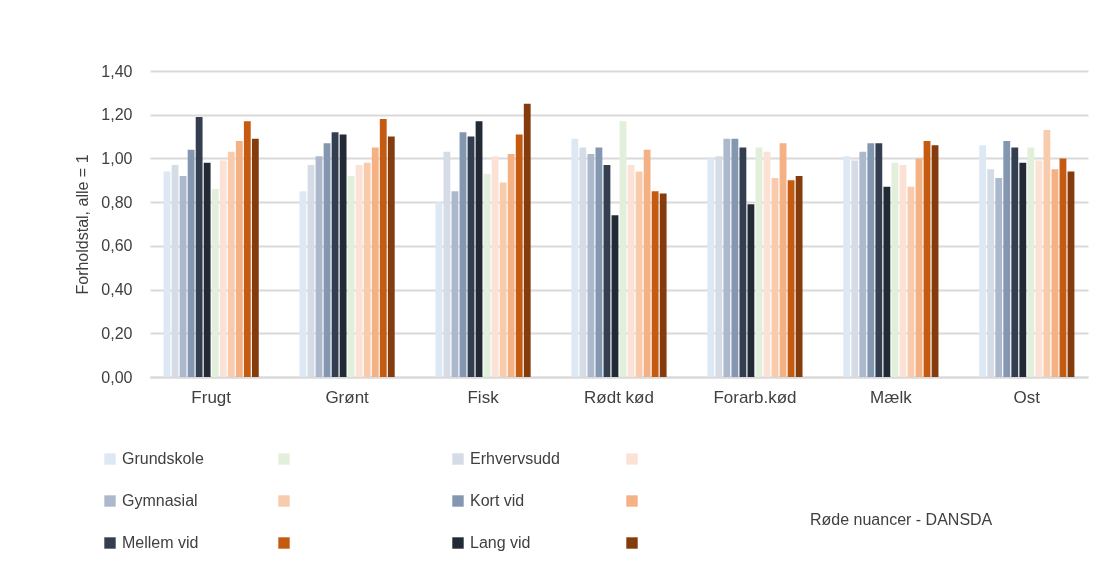 This screenshot has width=1110, height=581. I want to click on legend-label: Gymnasial, so click(160, 500).